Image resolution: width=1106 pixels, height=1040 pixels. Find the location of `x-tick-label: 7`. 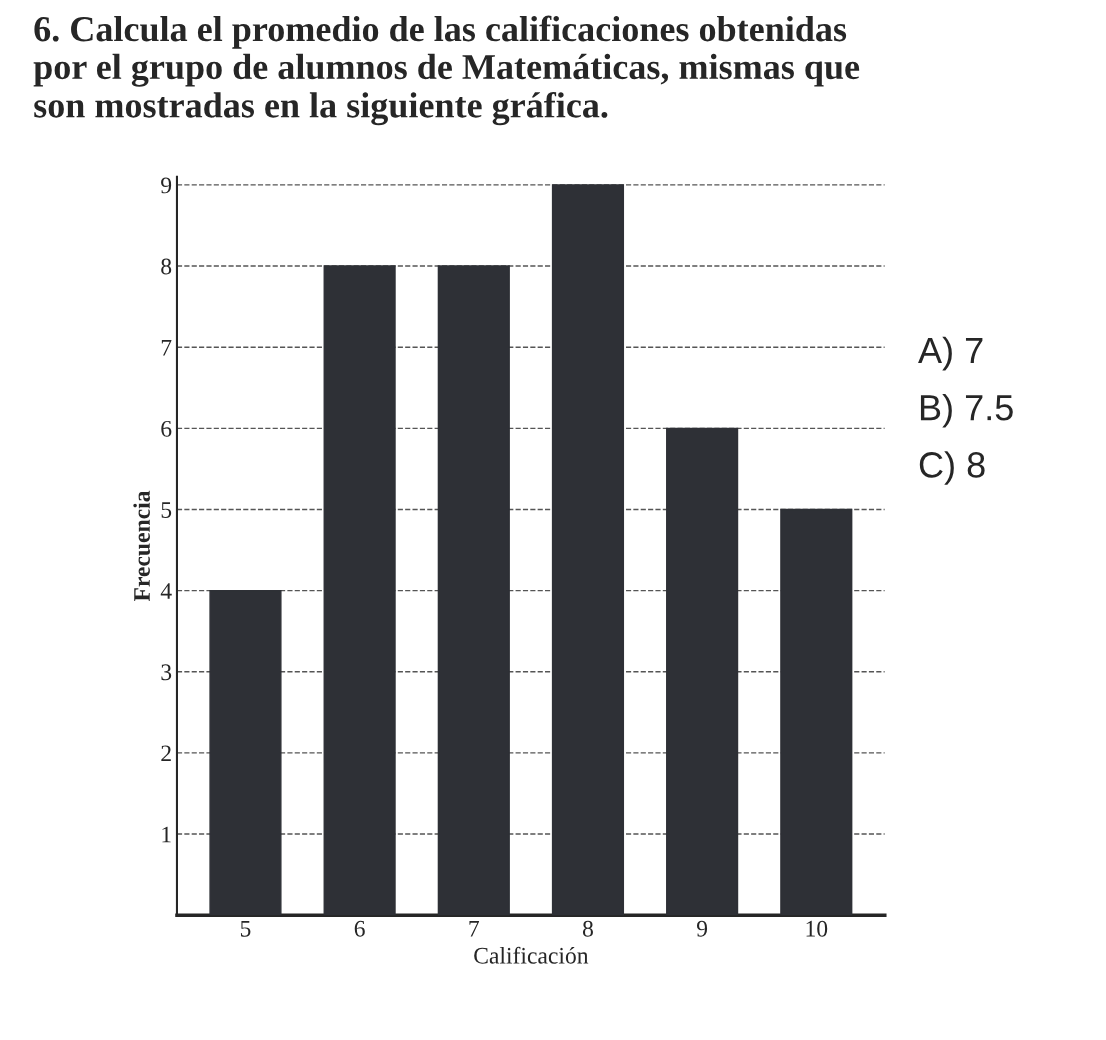

x-tick-label: 7 is located at coordinates (474, 928).